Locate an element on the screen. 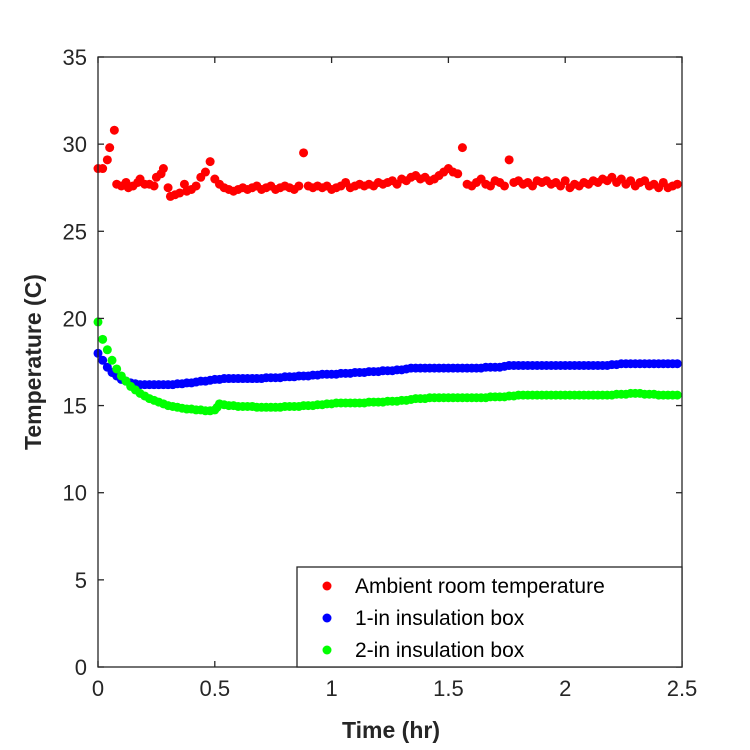 The height and width of the screenshot is (750, 750). x-tick-label: 0 is located at coordinates (98, 688).